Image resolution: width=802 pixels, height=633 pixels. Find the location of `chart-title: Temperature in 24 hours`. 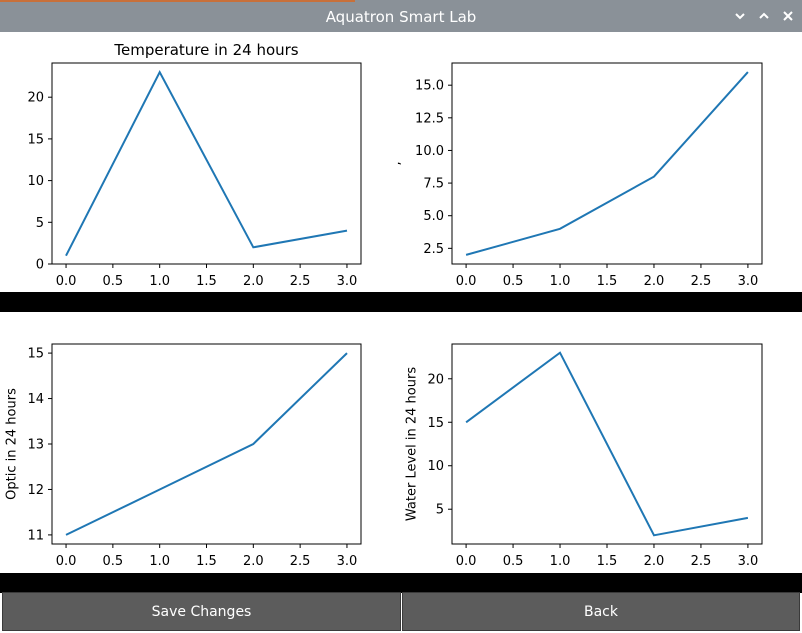

chart-title: Temperature in 24 hours is located at coordinates (205, 50).